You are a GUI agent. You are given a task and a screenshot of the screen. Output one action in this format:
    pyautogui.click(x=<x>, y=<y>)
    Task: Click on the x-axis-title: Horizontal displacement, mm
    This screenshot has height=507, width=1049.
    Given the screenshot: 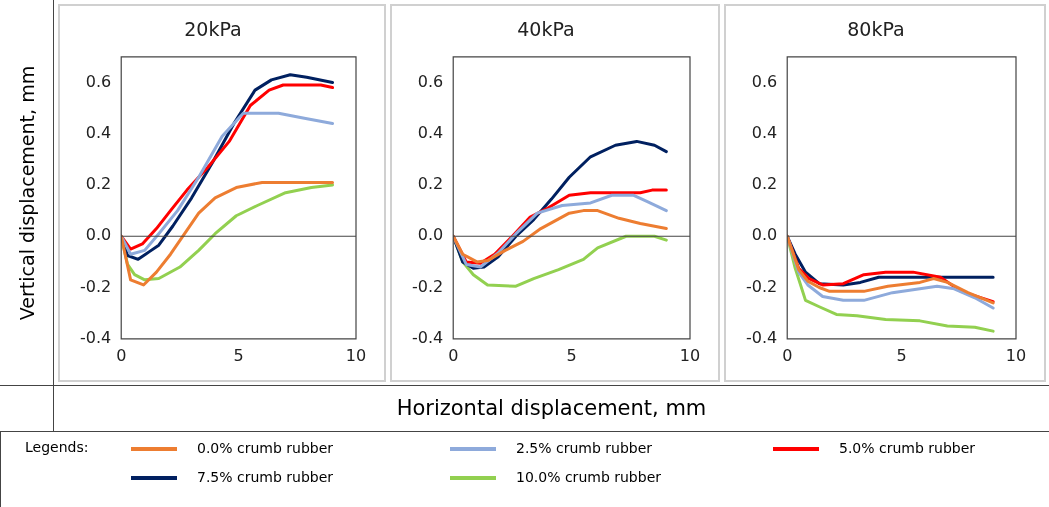 What is the action you would take?
    pyautogui.click(x=551, y=408)
    